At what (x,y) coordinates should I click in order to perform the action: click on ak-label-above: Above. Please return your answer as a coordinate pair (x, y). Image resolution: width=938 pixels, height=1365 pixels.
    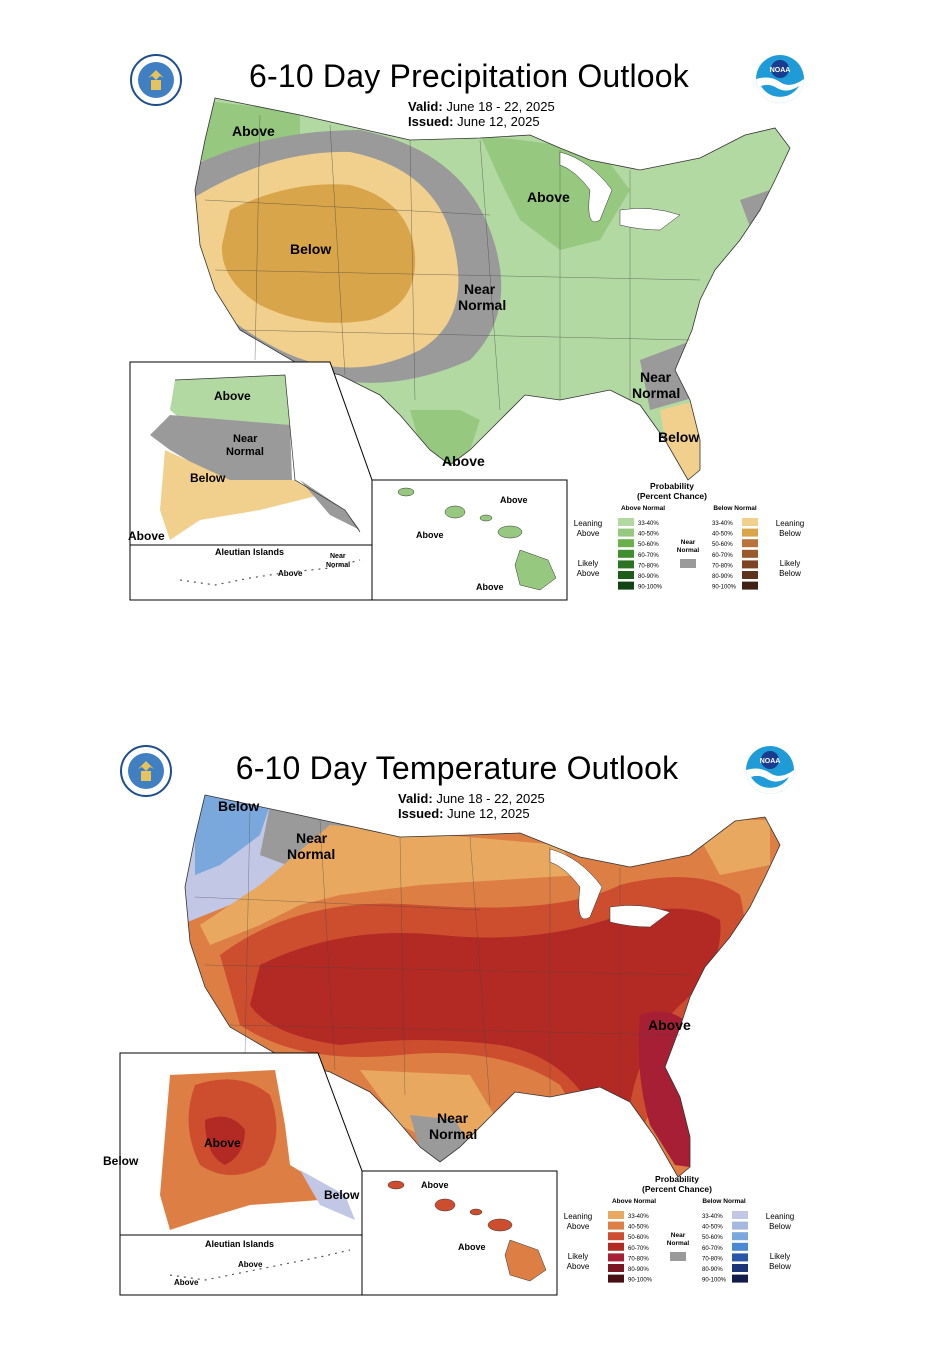
    Looking at the image, I should click on (222, 1143).